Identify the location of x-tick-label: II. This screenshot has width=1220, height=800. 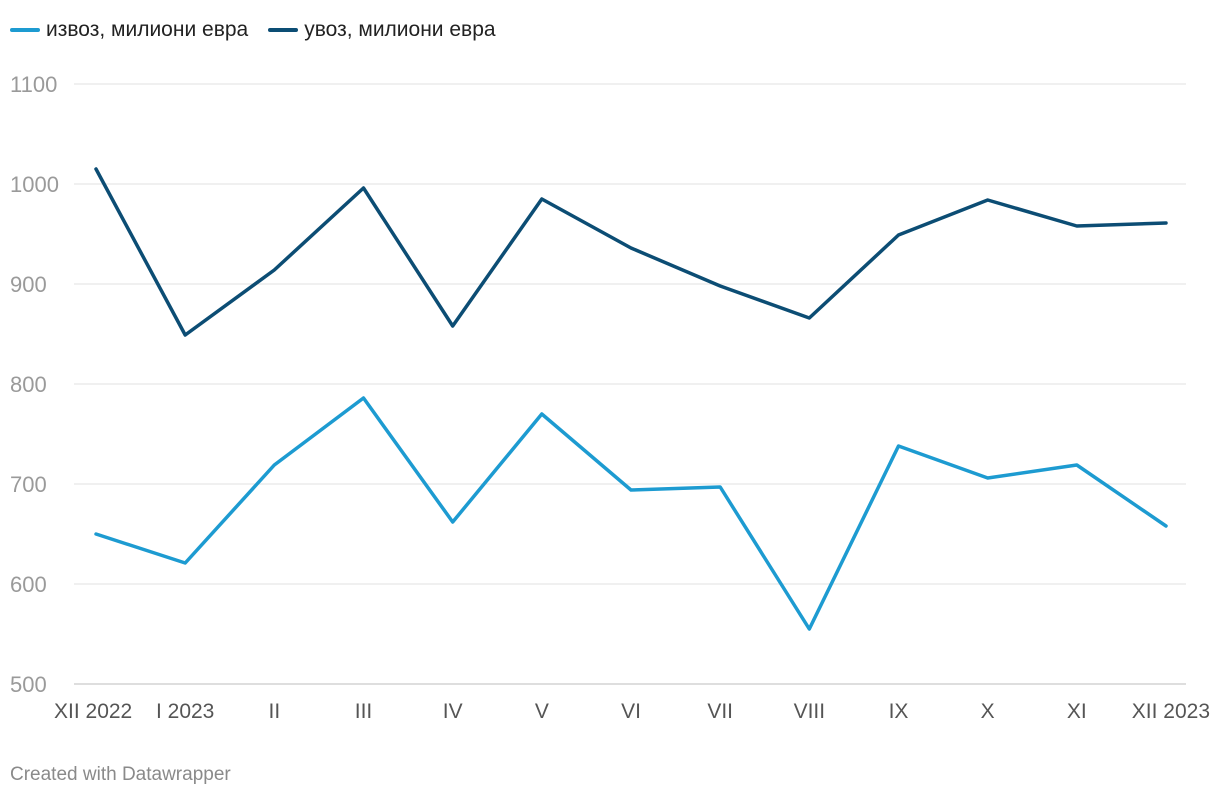
(274, 711).